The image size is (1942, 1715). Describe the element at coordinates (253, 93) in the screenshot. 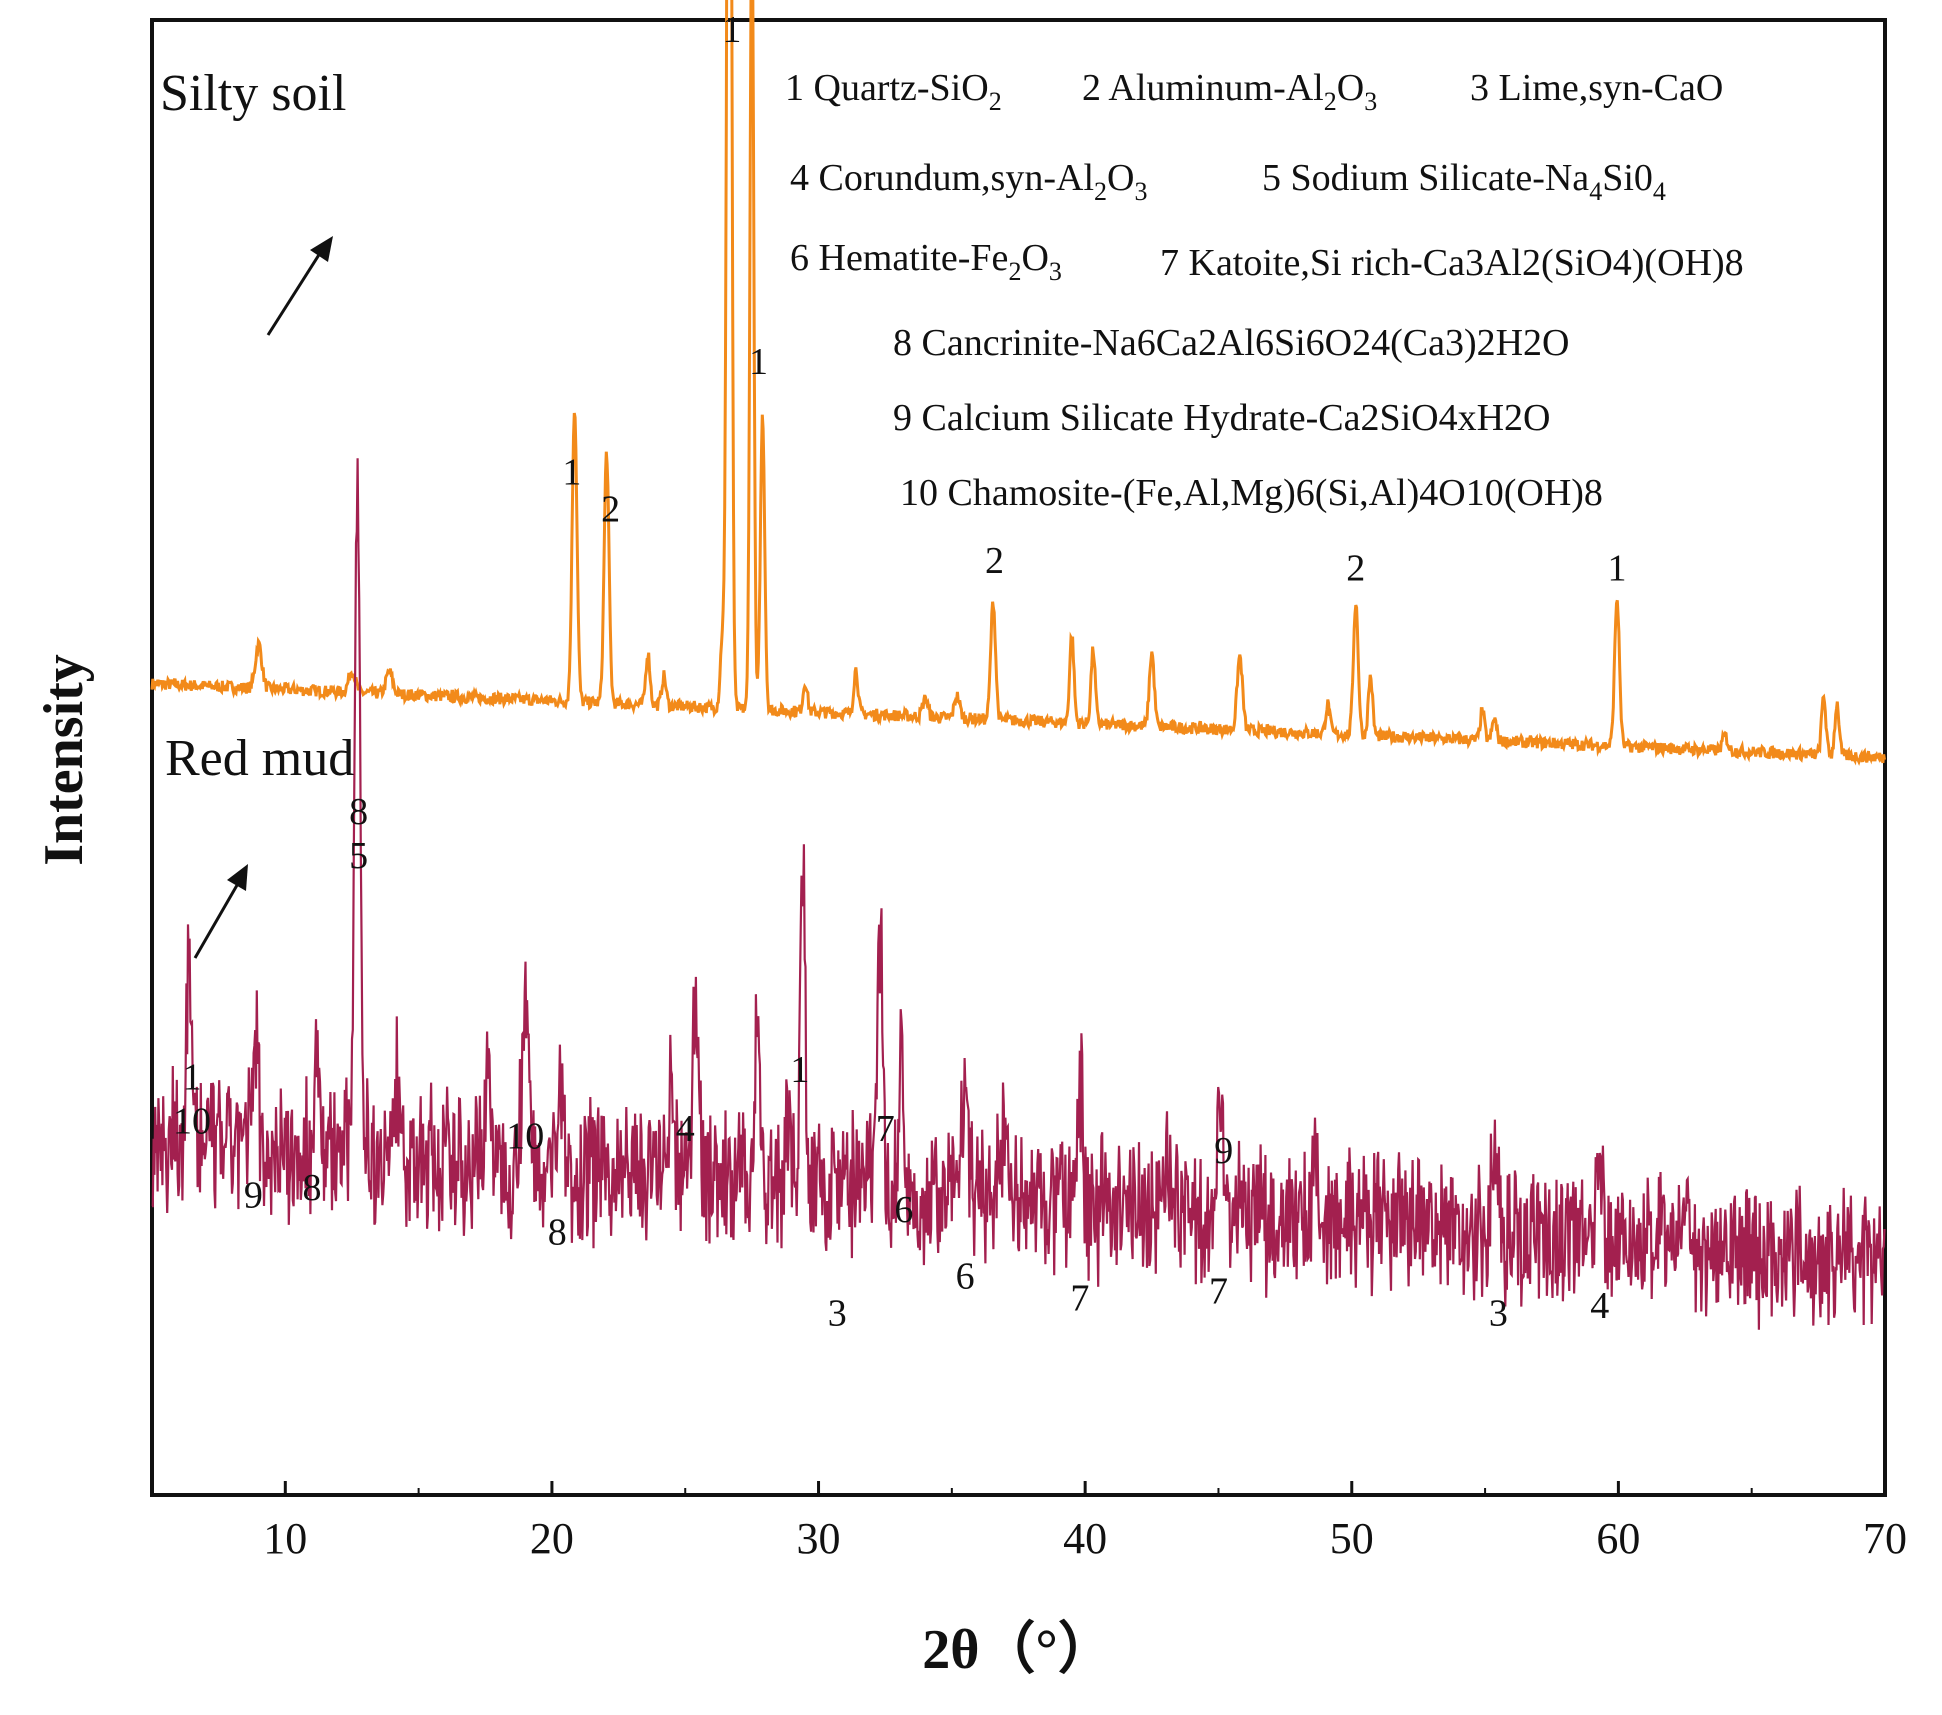

I see `sample-label-silty-soil: Silty soil` at that location.